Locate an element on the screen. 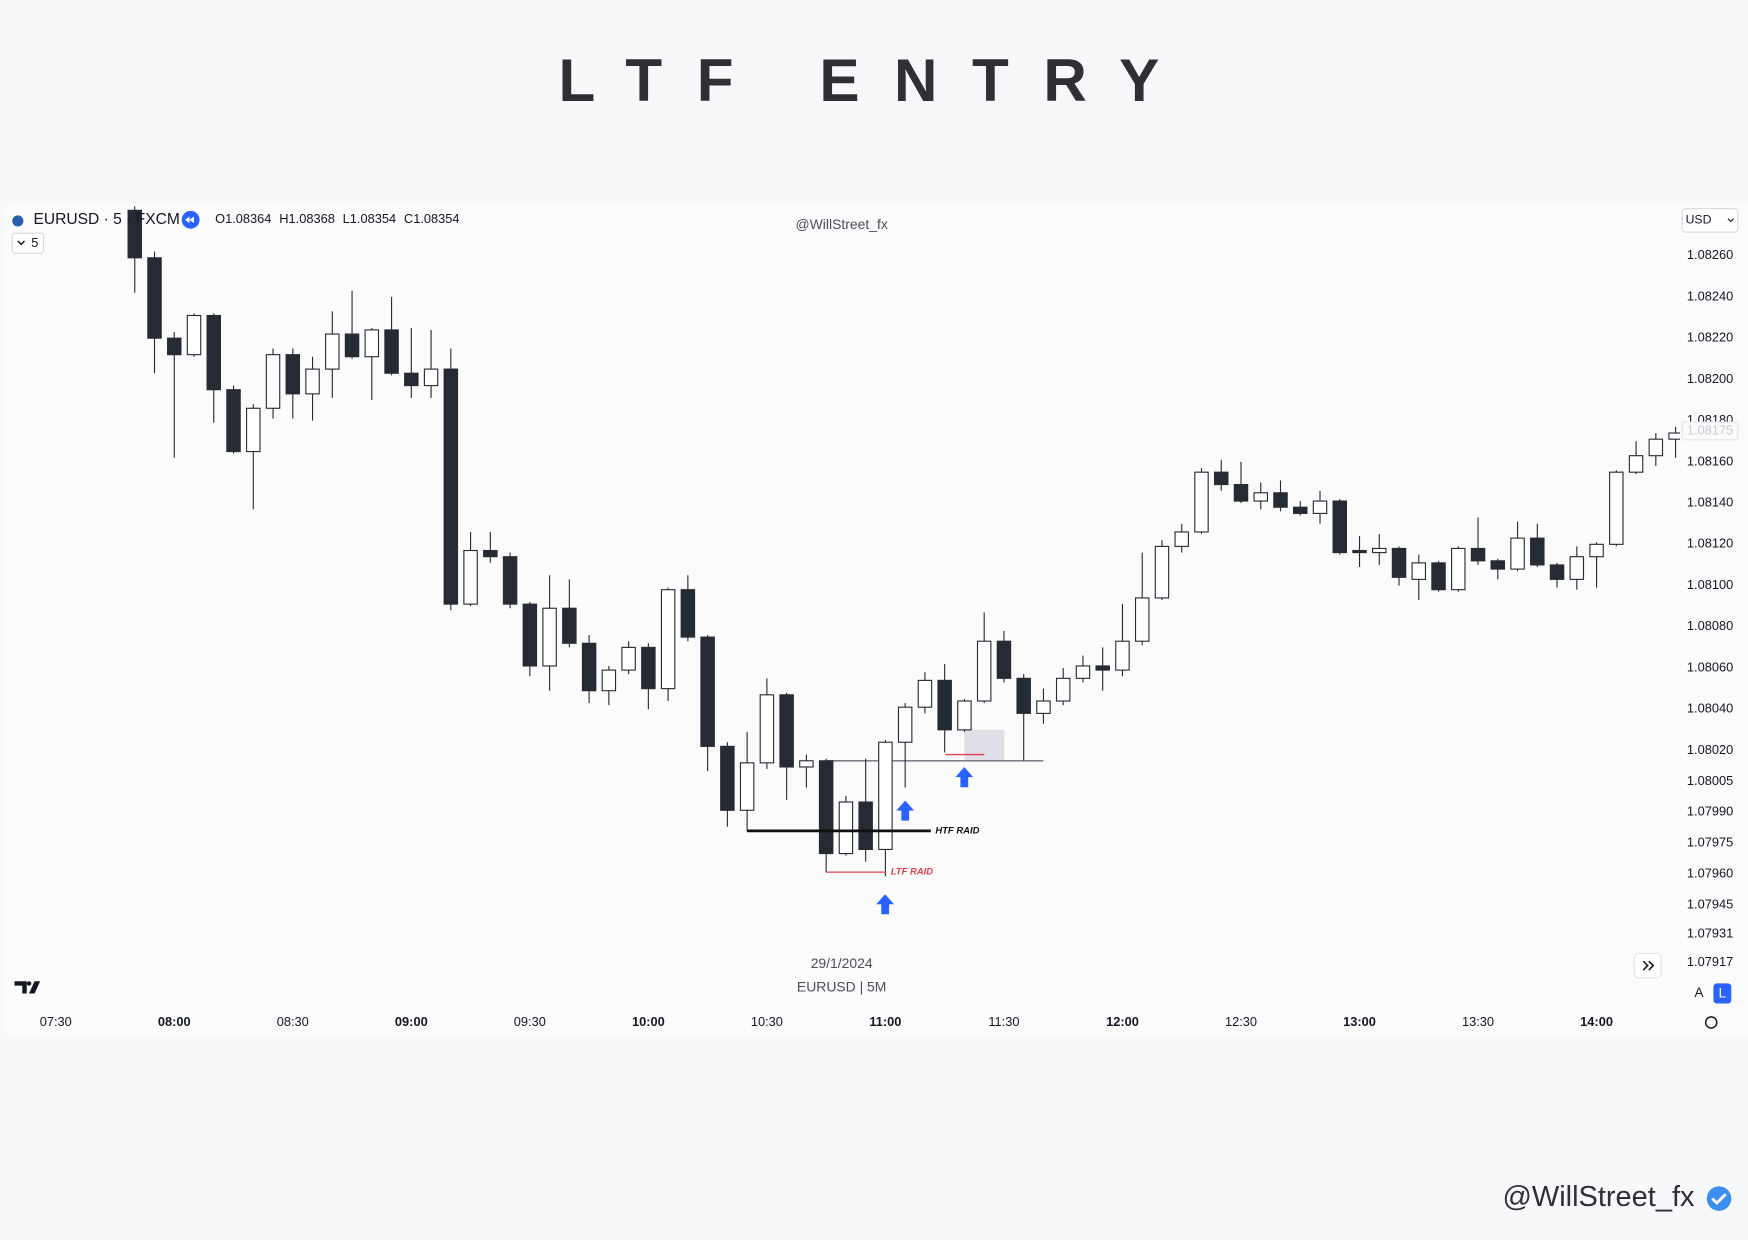 This screenshot has height=1240, width=1748. x-tick-label: 08:30 is located at coordinates (293, 1021).